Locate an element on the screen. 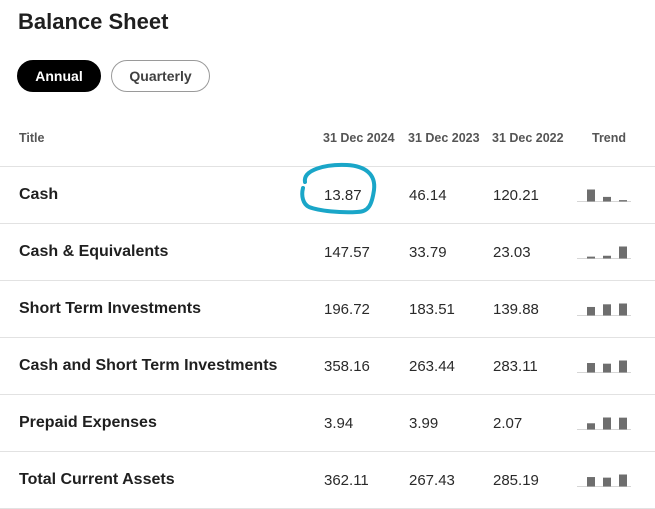  annual-button: Annual is located at coordinates (59, 76).